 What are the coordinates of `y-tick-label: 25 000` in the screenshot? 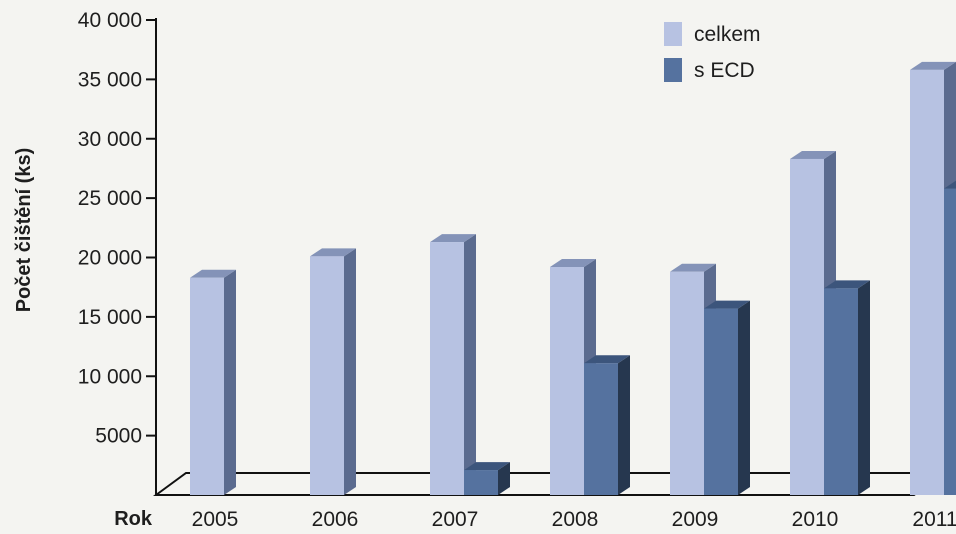 It's located at (110, 198).